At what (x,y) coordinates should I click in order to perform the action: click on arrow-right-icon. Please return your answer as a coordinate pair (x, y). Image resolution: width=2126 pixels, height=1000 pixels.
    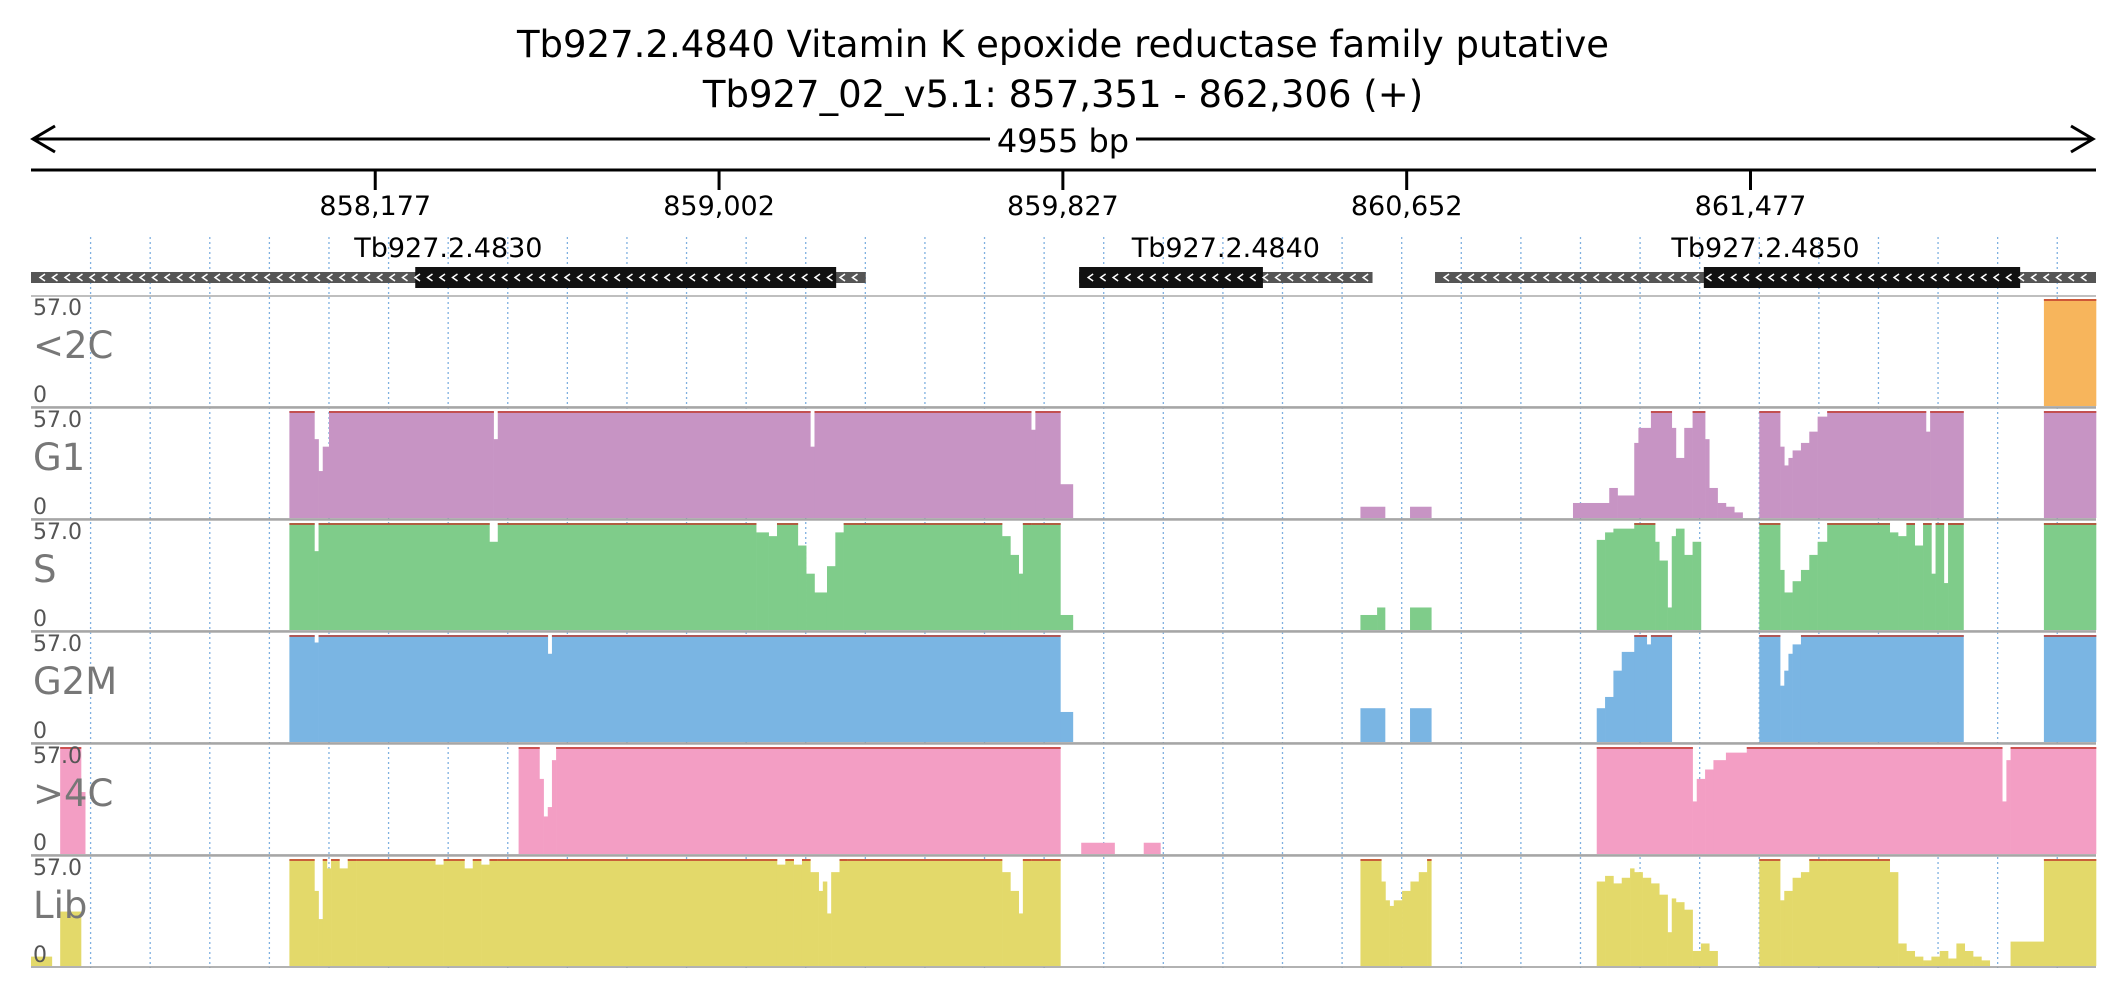
    Looking at the image, I should click on (2083, 139).